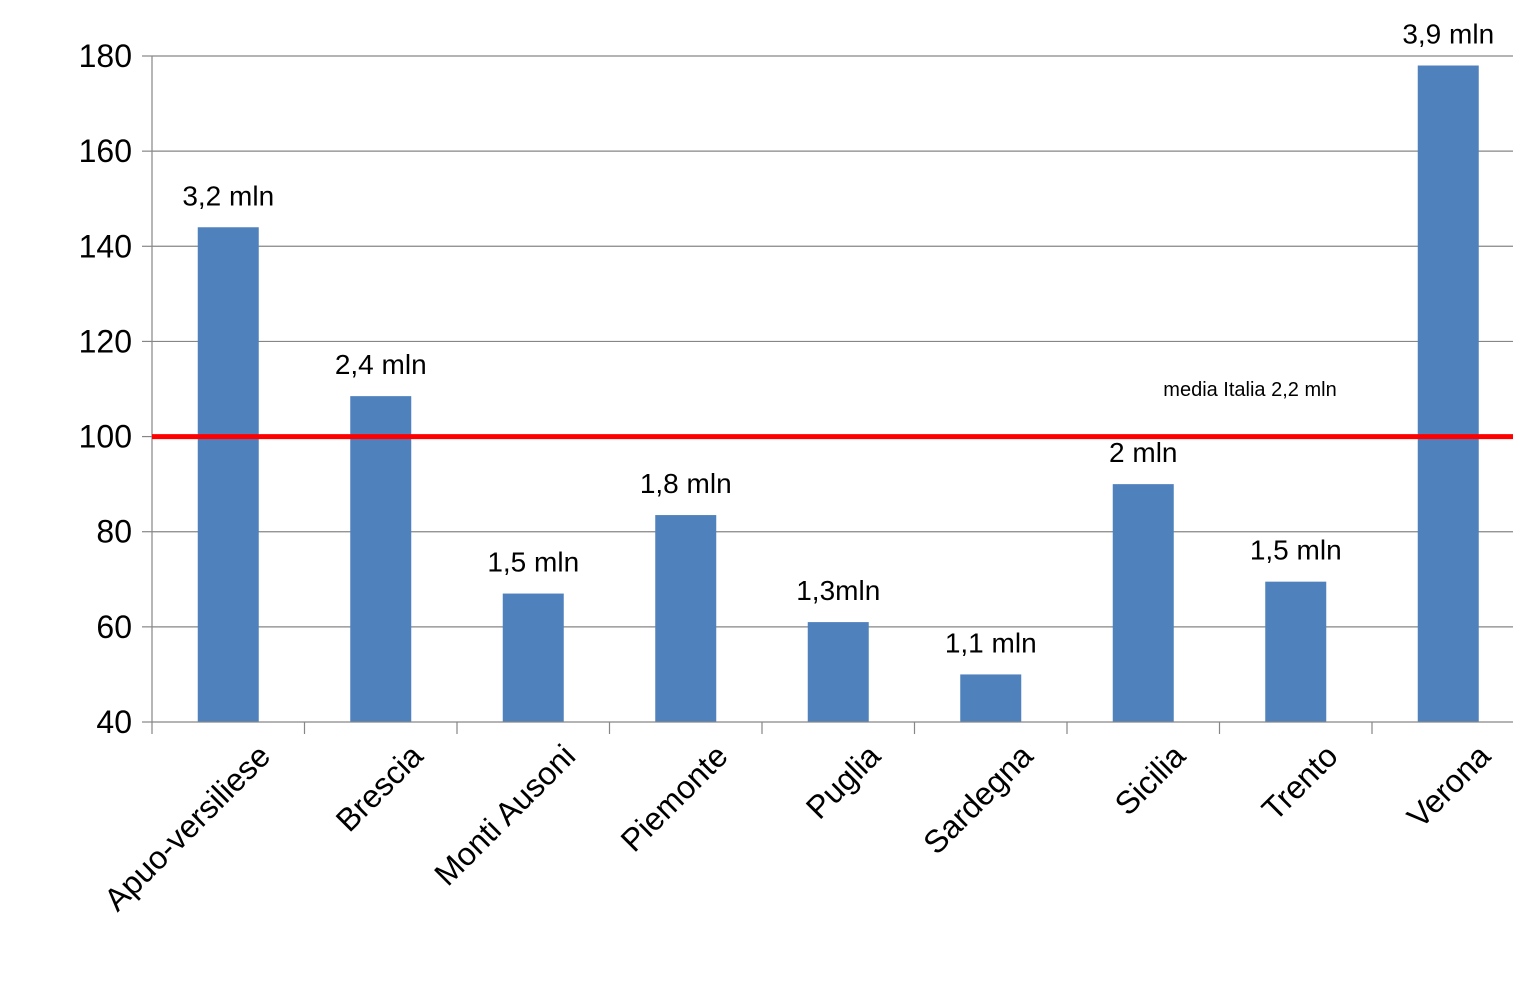 Image resolution: width=1513 pixels, height=992 pixels. I want to click on y-tick-label: 160, so click(105, 151).